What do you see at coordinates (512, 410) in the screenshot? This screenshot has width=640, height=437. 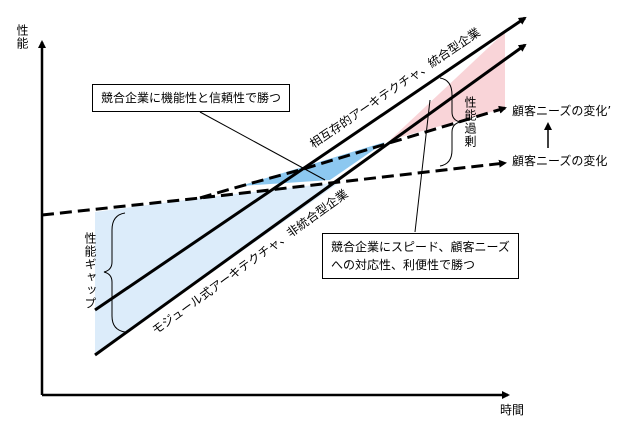 I see `x-axis-label: 時間` at bounding box center [512, 410].